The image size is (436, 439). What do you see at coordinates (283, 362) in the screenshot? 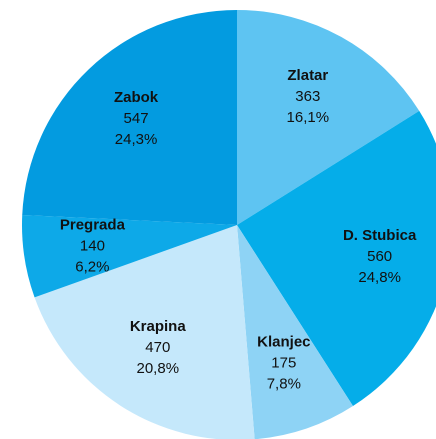
I see `slice-value: 175` at bounding box center [283, 362].